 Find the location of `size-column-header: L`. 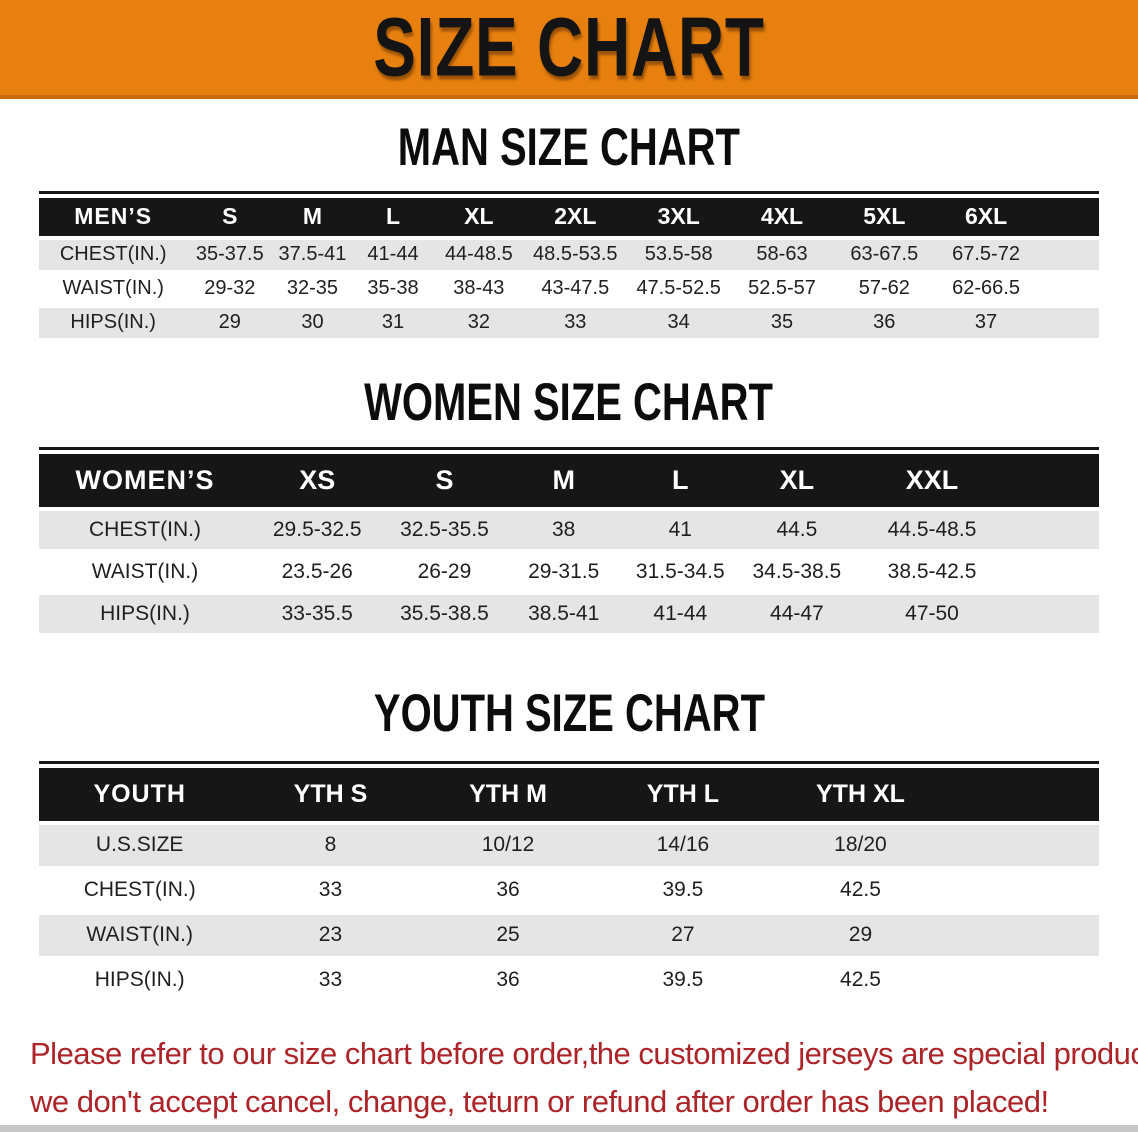

size-column-header: L is located at coordinates (680, 480).